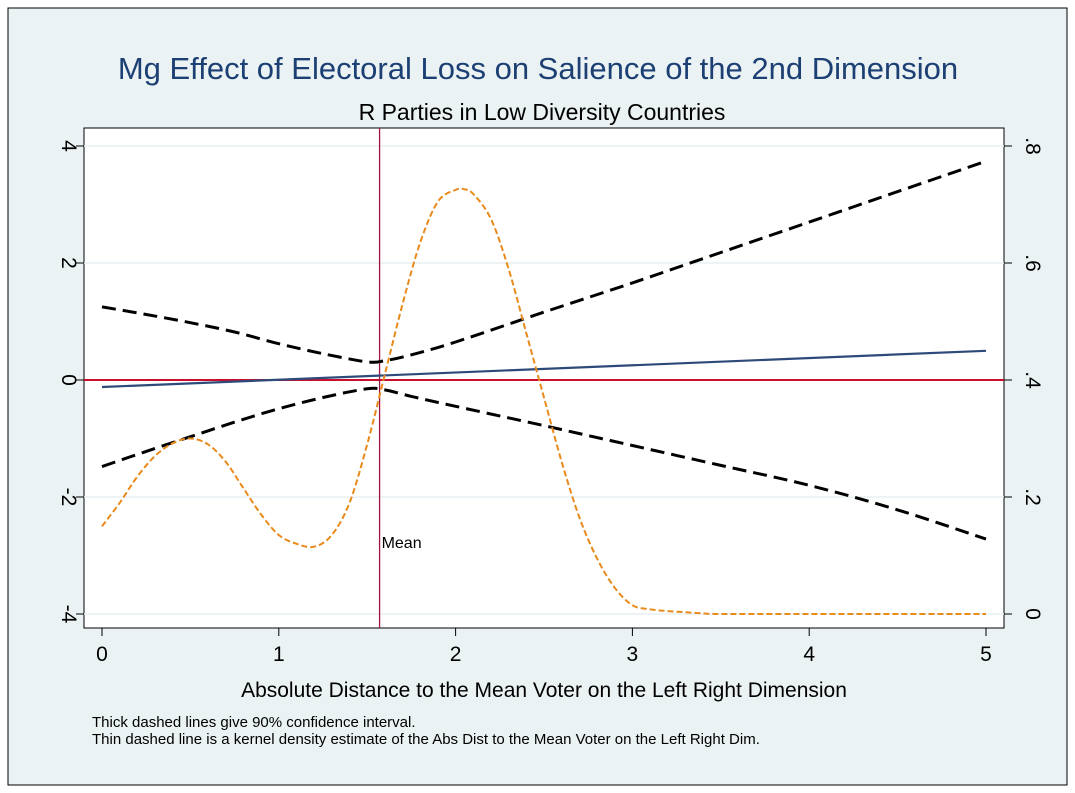 This screenshot has height=793, width=1075. Describe the element at coordinates (986, 654) in the screenshot. I see `x-tick-label: 5` at that location.